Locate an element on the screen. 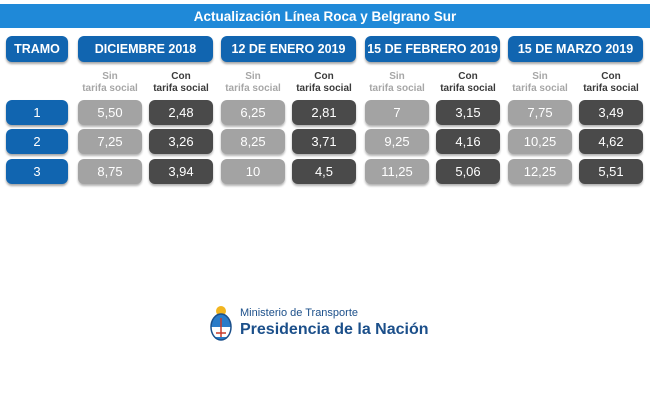 Image resolution: width=650 pixels, height=400 pixels. fare-cell-sin: 6,25 is located at coordinates (253, 112).